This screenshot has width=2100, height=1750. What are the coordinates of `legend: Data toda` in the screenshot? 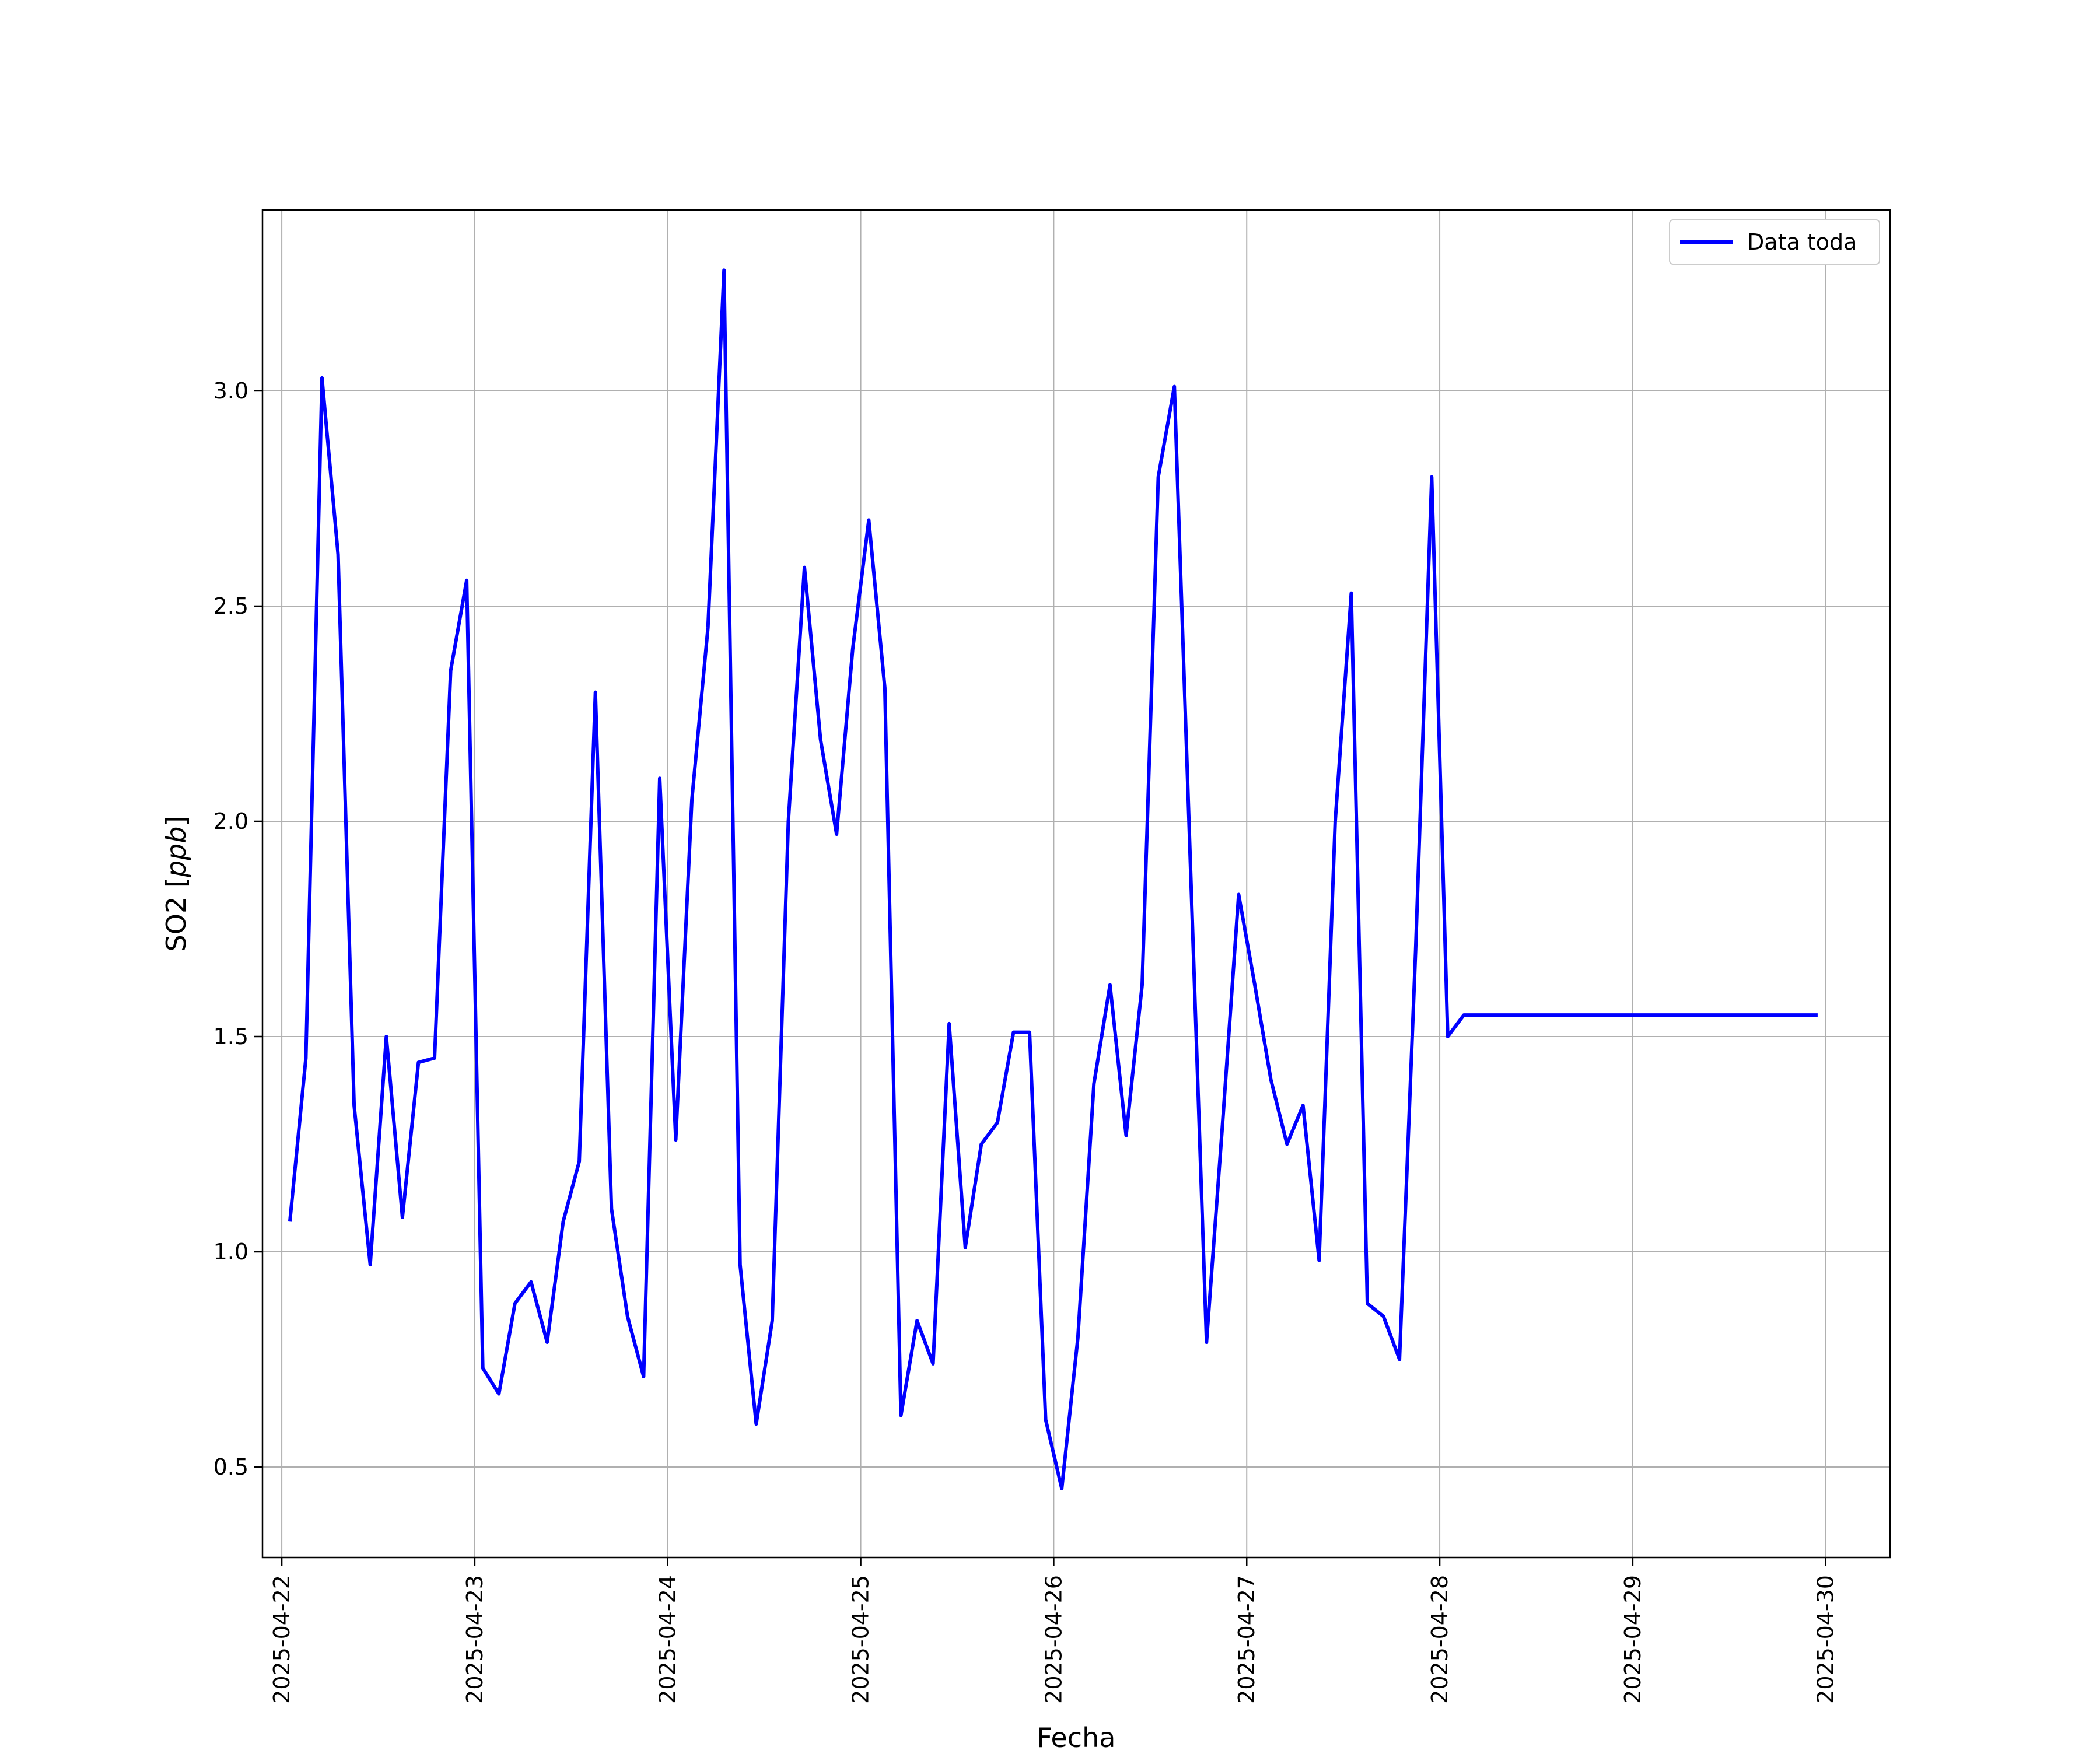 It's located at (1774, 242).